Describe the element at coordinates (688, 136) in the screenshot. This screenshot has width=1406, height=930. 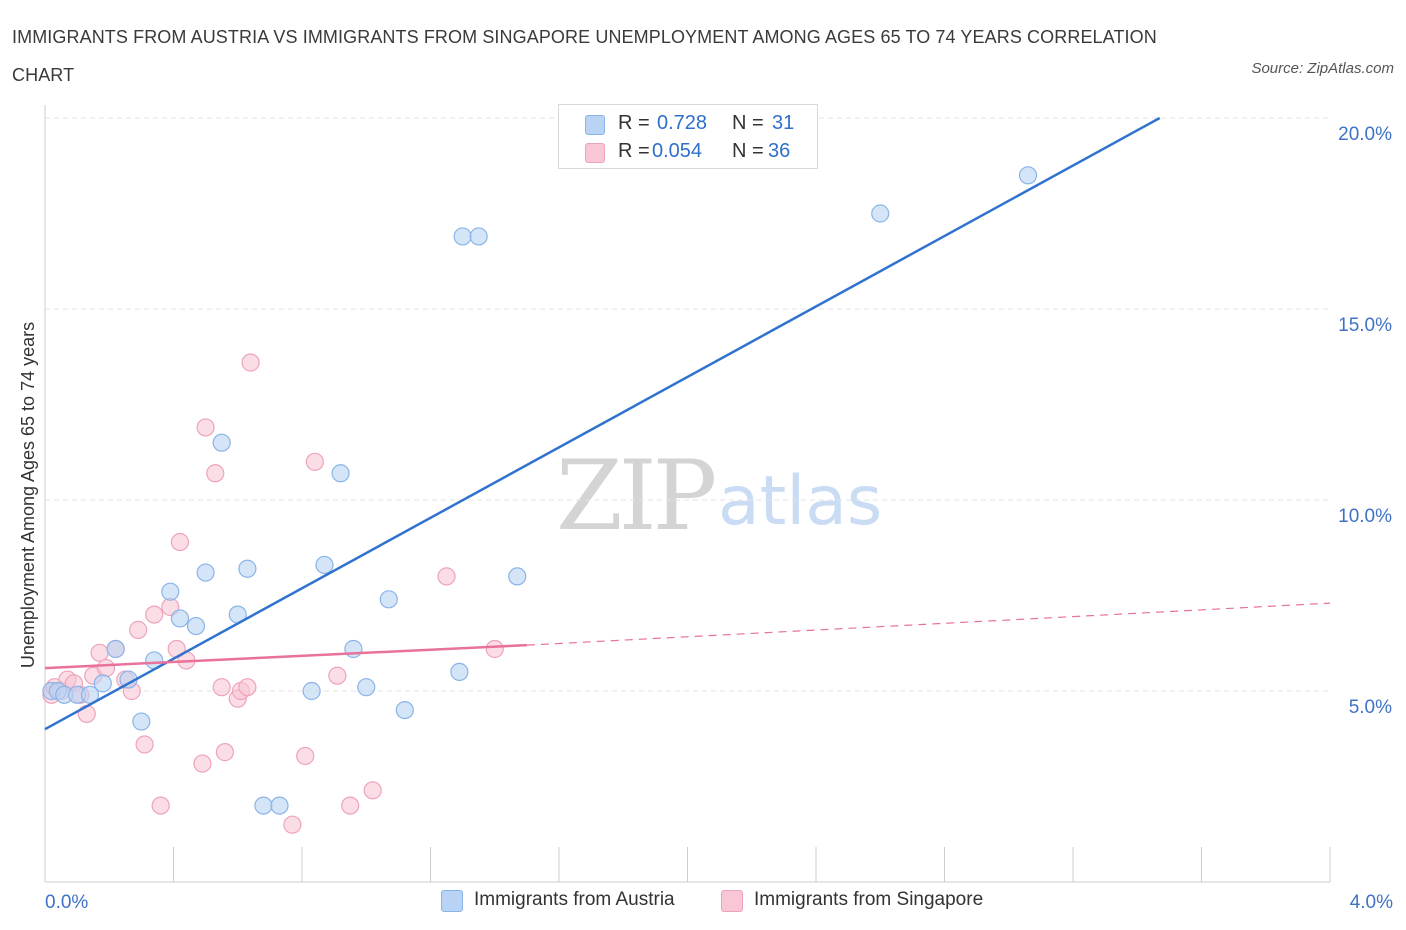
I see `stats-legend: R = 0.728 N = 31 R = 0.054 N = 36` at that location.